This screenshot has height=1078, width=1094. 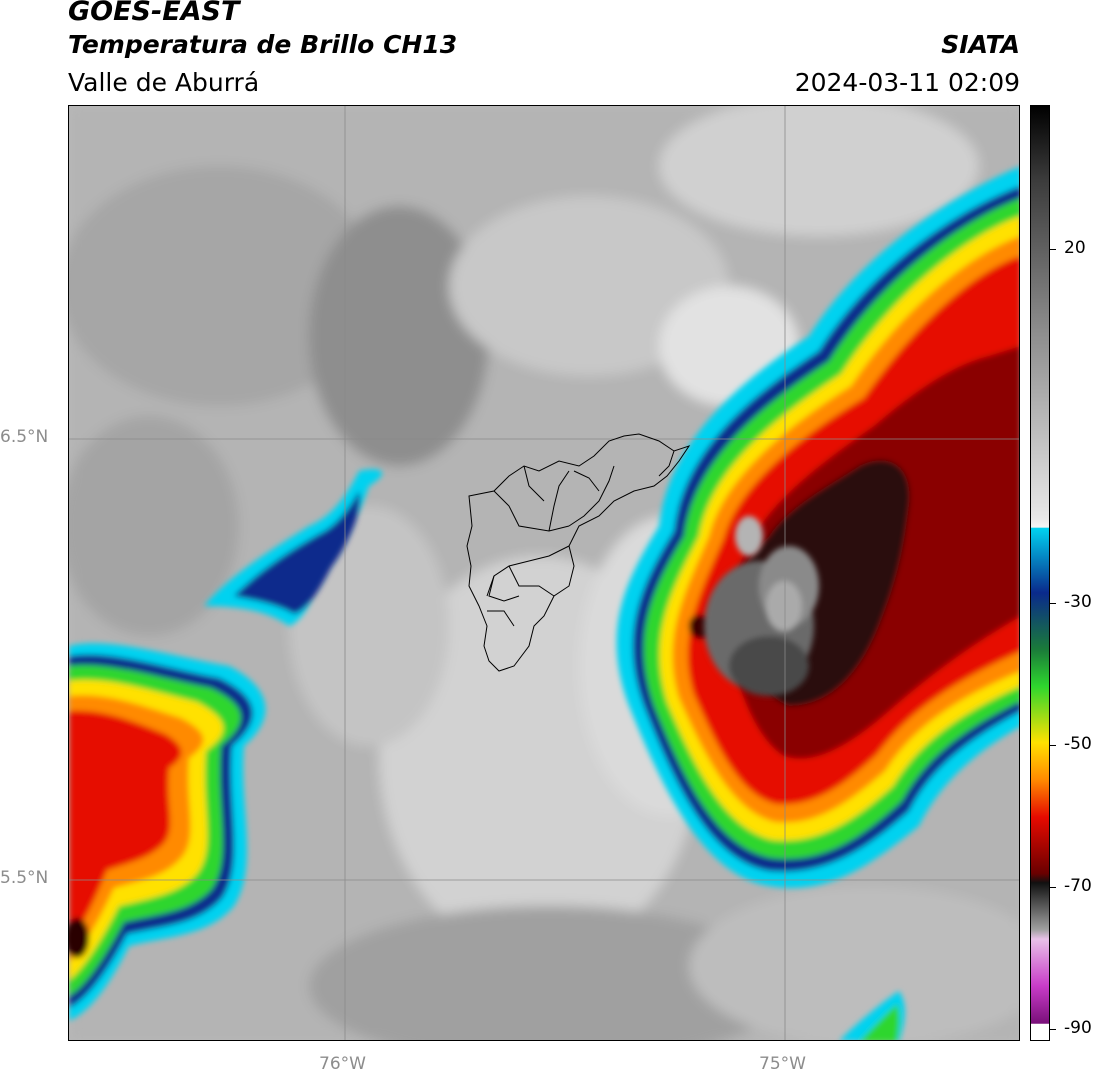 What do you see at coordinates (24, 437) in the screenshot?
I see `lat-label-6-5: 6.5°N` at bounding box center [24, 437].